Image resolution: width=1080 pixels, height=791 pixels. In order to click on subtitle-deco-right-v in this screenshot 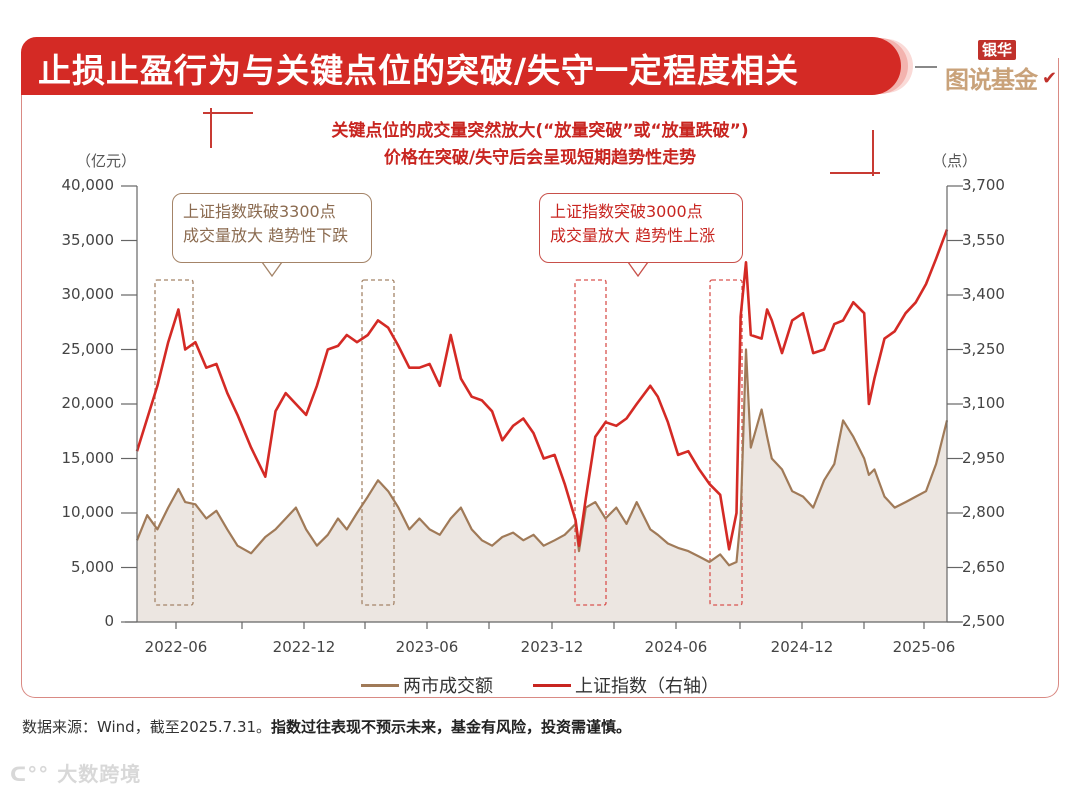, I will do `click(873, 153)`.